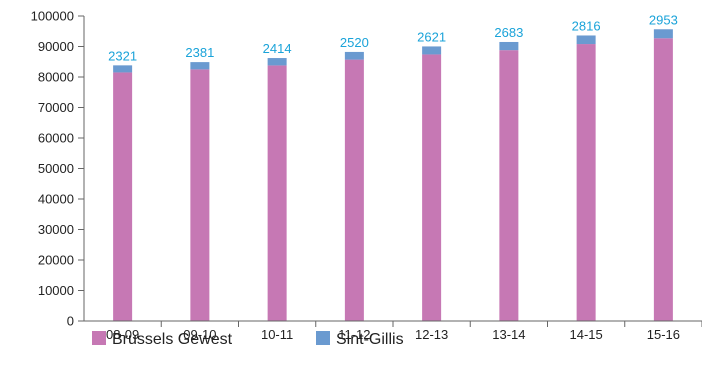 The width and height of the screenshot is (702, 373). What do you see at coordinates (56, 229) in the screenshot?
I see `y-tick-label: 30000` at bounding box center [56, 229].